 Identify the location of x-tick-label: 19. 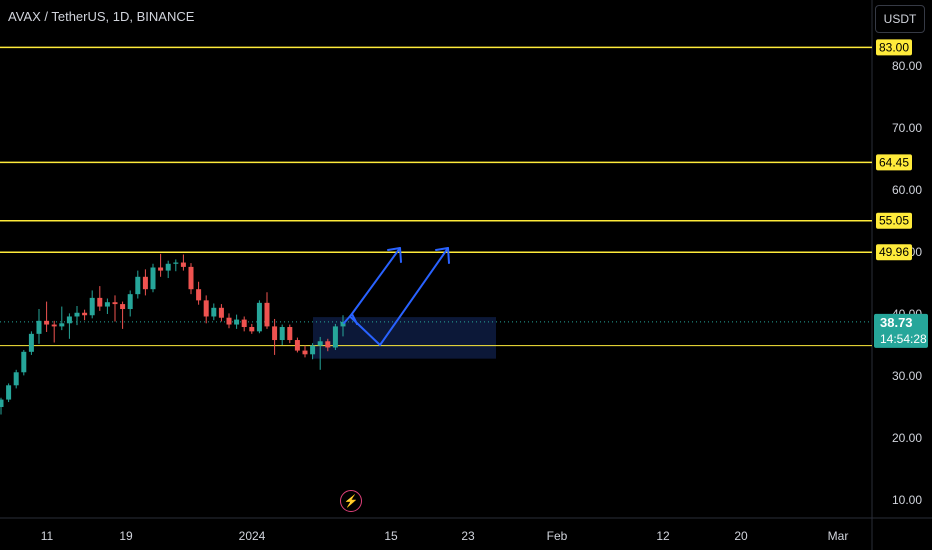
(126, 536).